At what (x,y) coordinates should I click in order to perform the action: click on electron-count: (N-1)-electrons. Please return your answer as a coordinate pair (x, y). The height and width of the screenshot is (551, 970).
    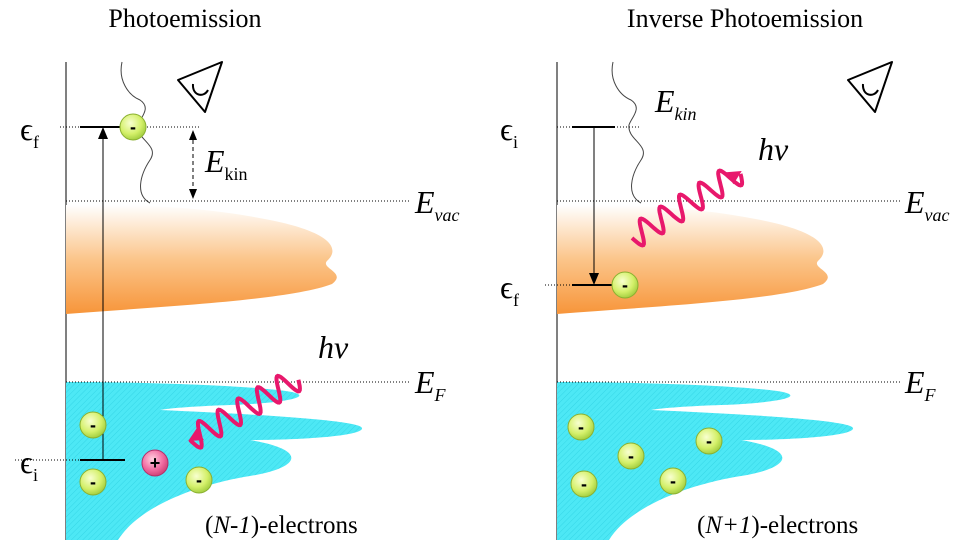
    Looking at the image, I should click on (281, 525).